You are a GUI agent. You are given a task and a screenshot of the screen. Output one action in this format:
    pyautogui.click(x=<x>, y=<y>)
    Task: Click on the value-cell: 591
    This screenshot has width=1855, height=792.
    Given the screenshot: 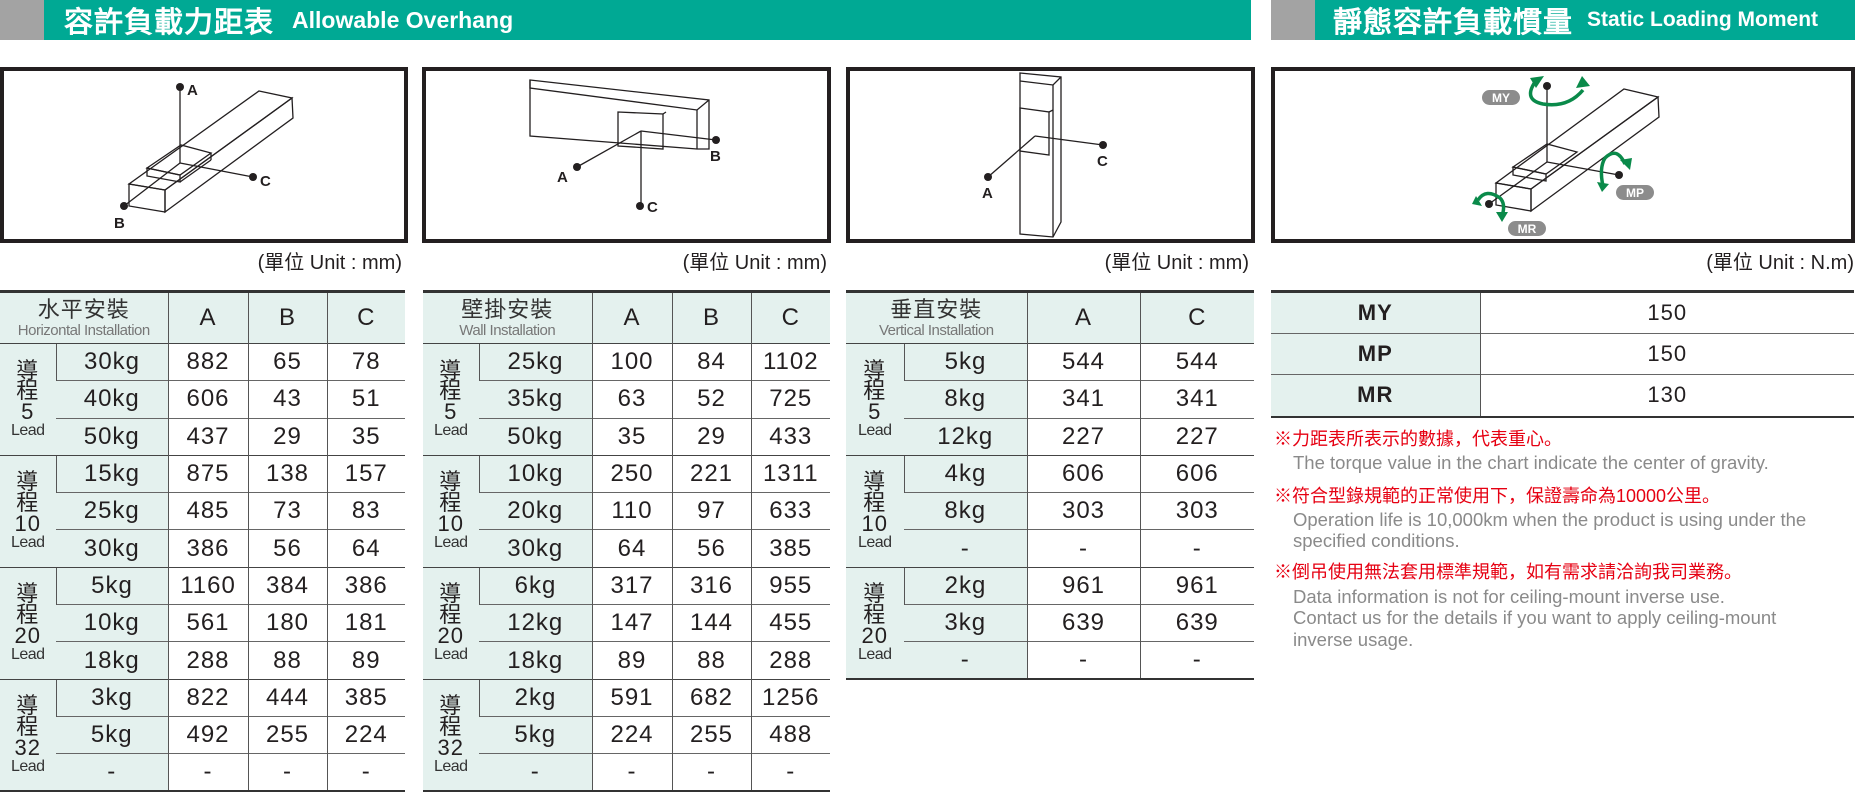 What is the action you would take?
    pyautogui.click(x=631, y=697)
    